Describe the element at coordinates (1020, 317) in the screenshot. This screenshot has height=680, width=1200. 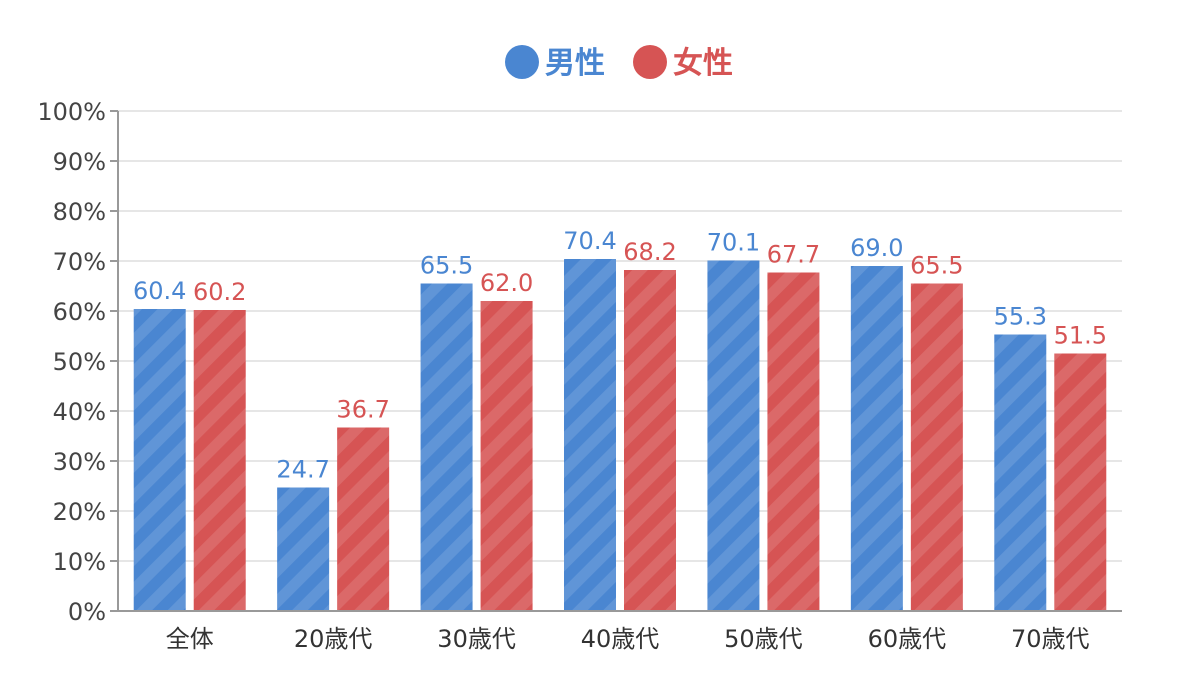
I see `data-label-0-6: 55.3` at that location.